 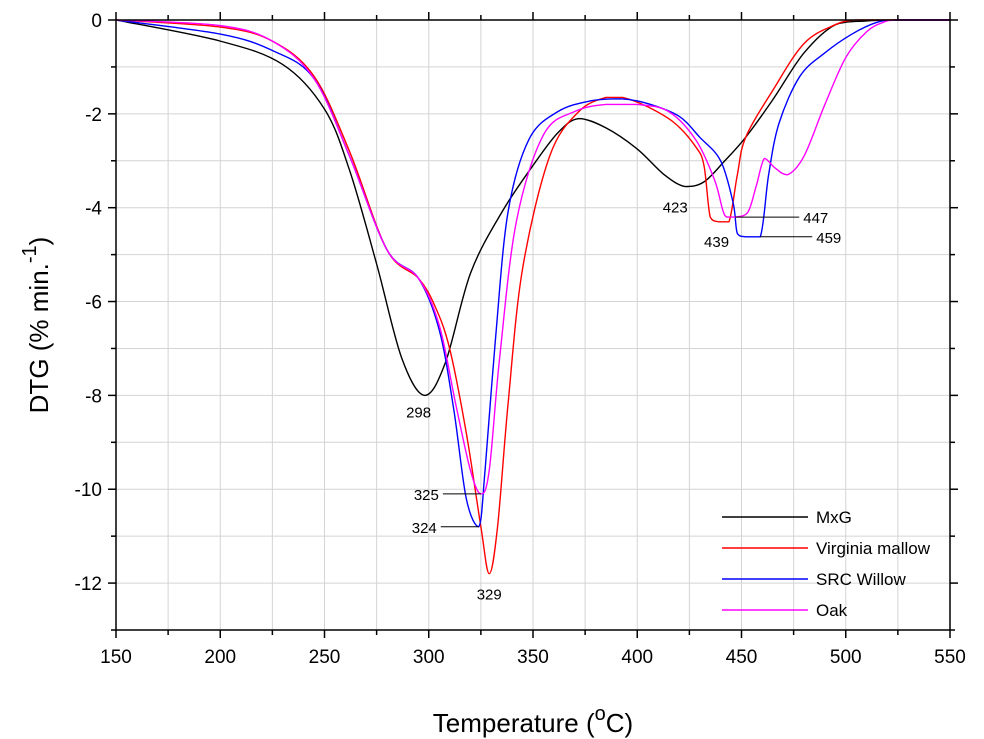 I want to click on x-axis-title-sup: o, so click(x=600, y=714).